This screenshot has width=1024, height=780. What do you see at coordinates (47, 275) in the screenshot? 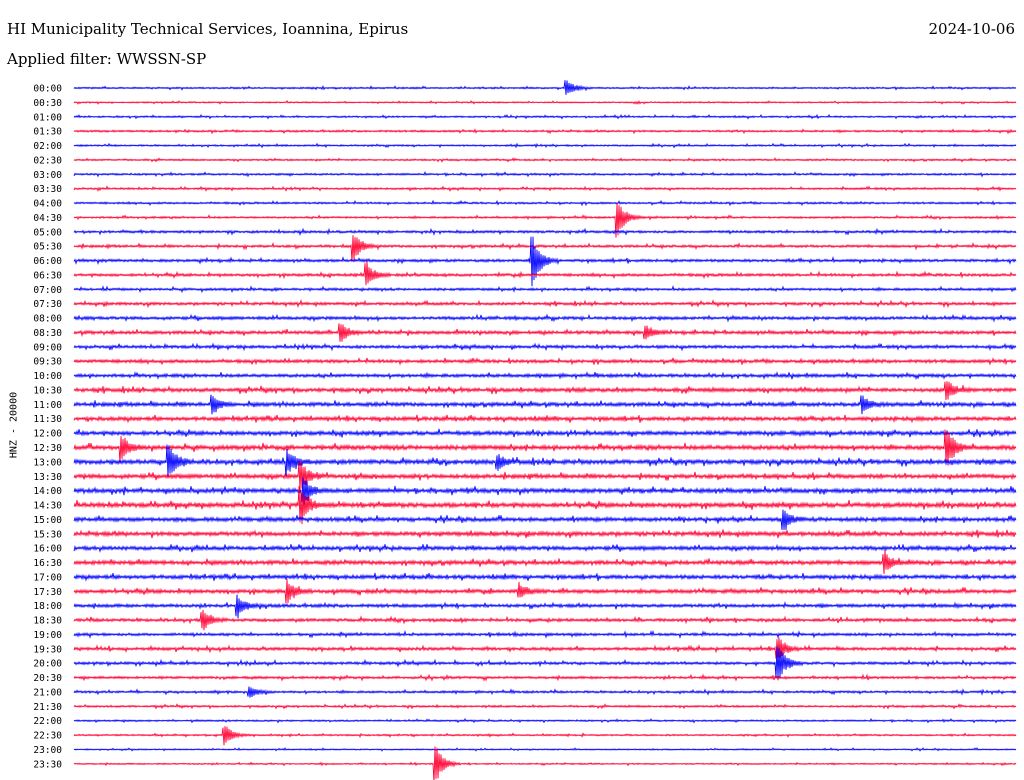
I see `row-label: 06:30` at bounding box center [47, 275].